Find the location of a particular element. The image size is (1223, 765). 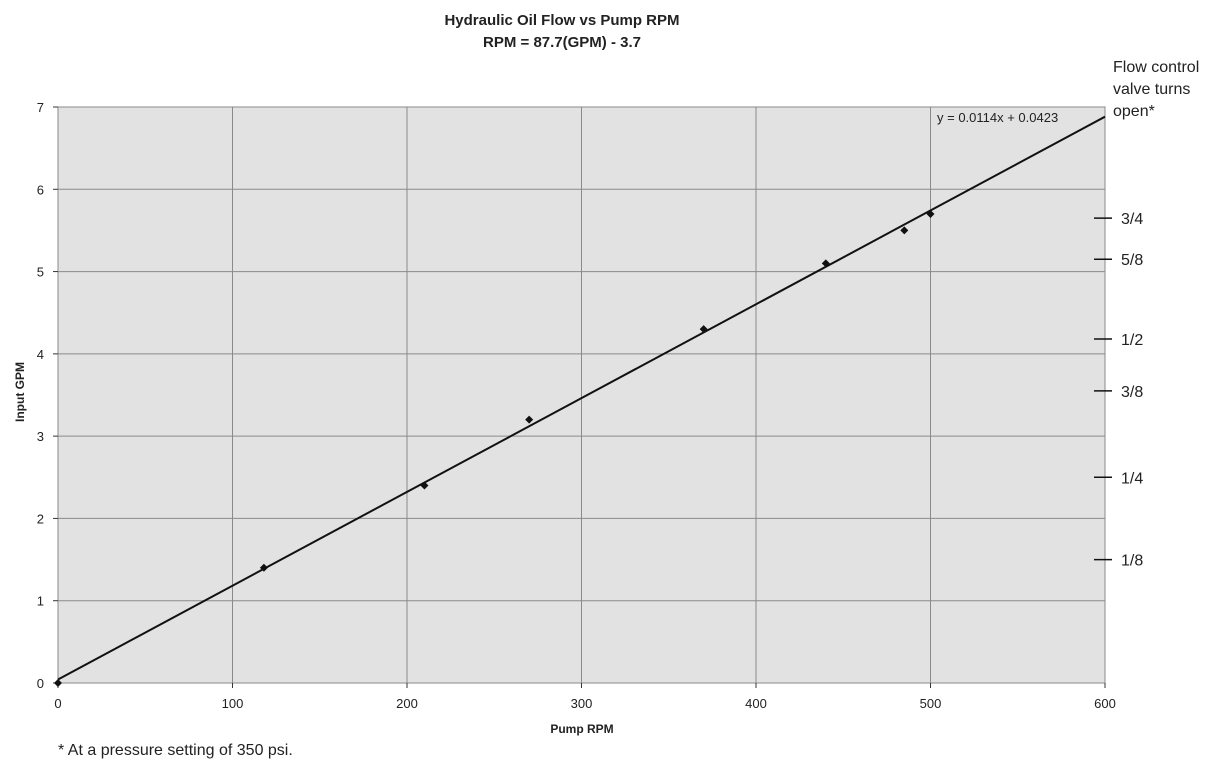

valve-tick-label: 1/8 is located at coordinates (1132, 561).